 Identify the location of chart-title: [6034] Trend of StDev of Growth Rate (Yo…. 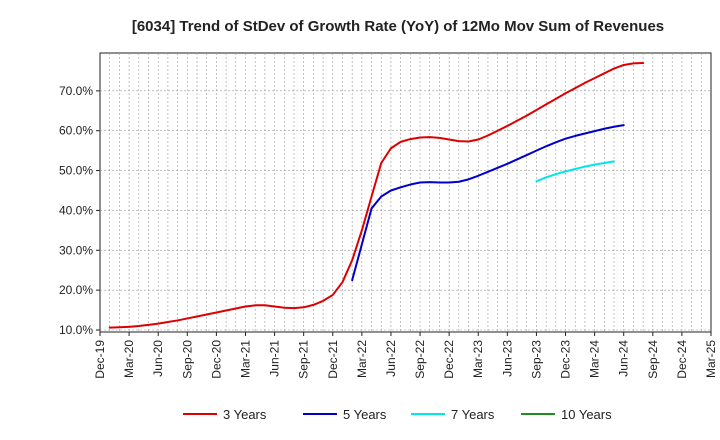
(398, 26).